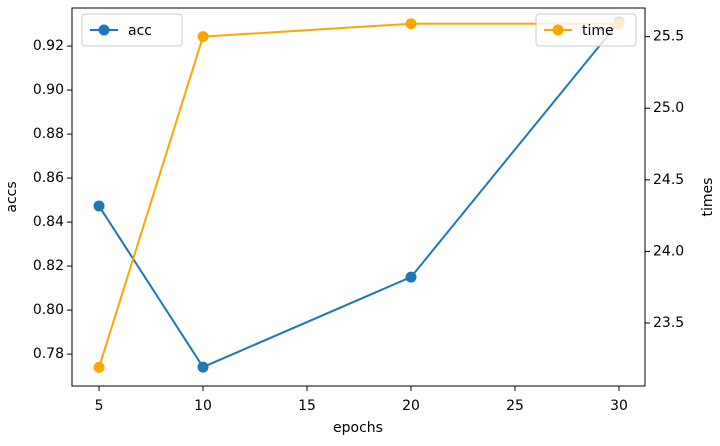 The image size is (720, 446). What do you see at coordinates (48, 310) in the screenshot?
I see `y-tick-label: 0.80` at bounding box center [48, 310].